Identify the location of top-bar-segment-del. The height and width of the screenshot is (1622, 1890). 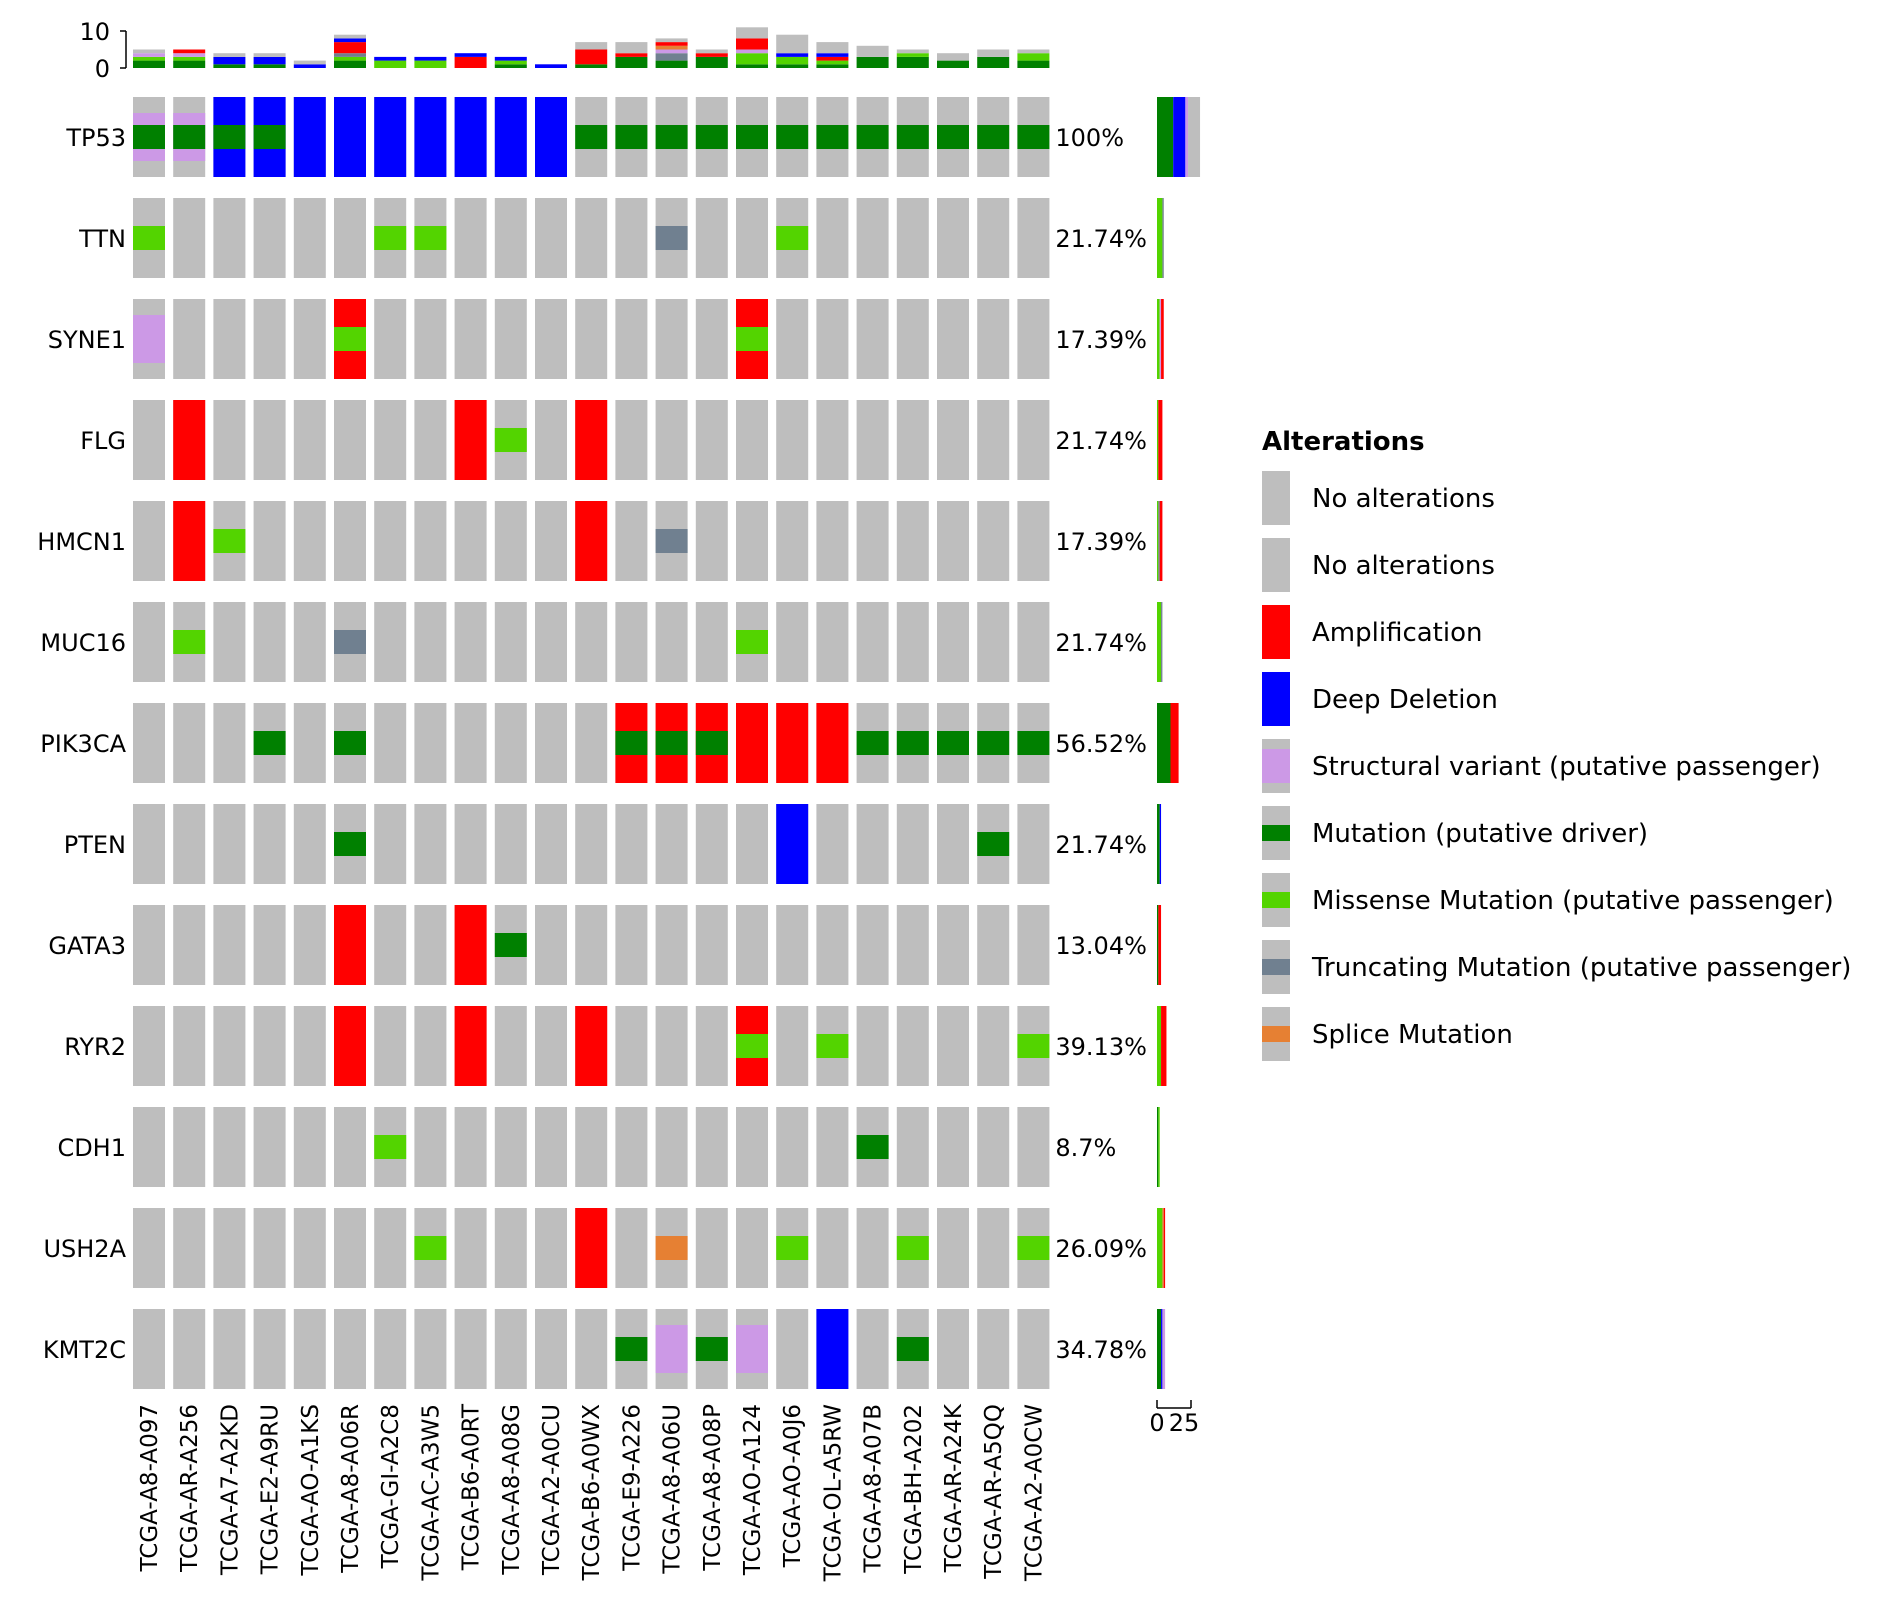
(309, 66).